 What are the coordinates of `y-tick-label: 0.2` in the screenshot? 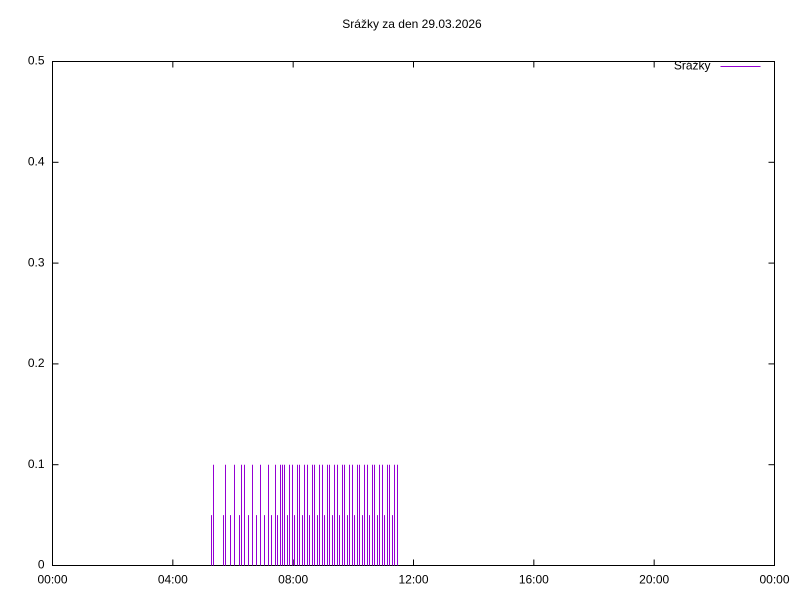 It's located at (36, 363).